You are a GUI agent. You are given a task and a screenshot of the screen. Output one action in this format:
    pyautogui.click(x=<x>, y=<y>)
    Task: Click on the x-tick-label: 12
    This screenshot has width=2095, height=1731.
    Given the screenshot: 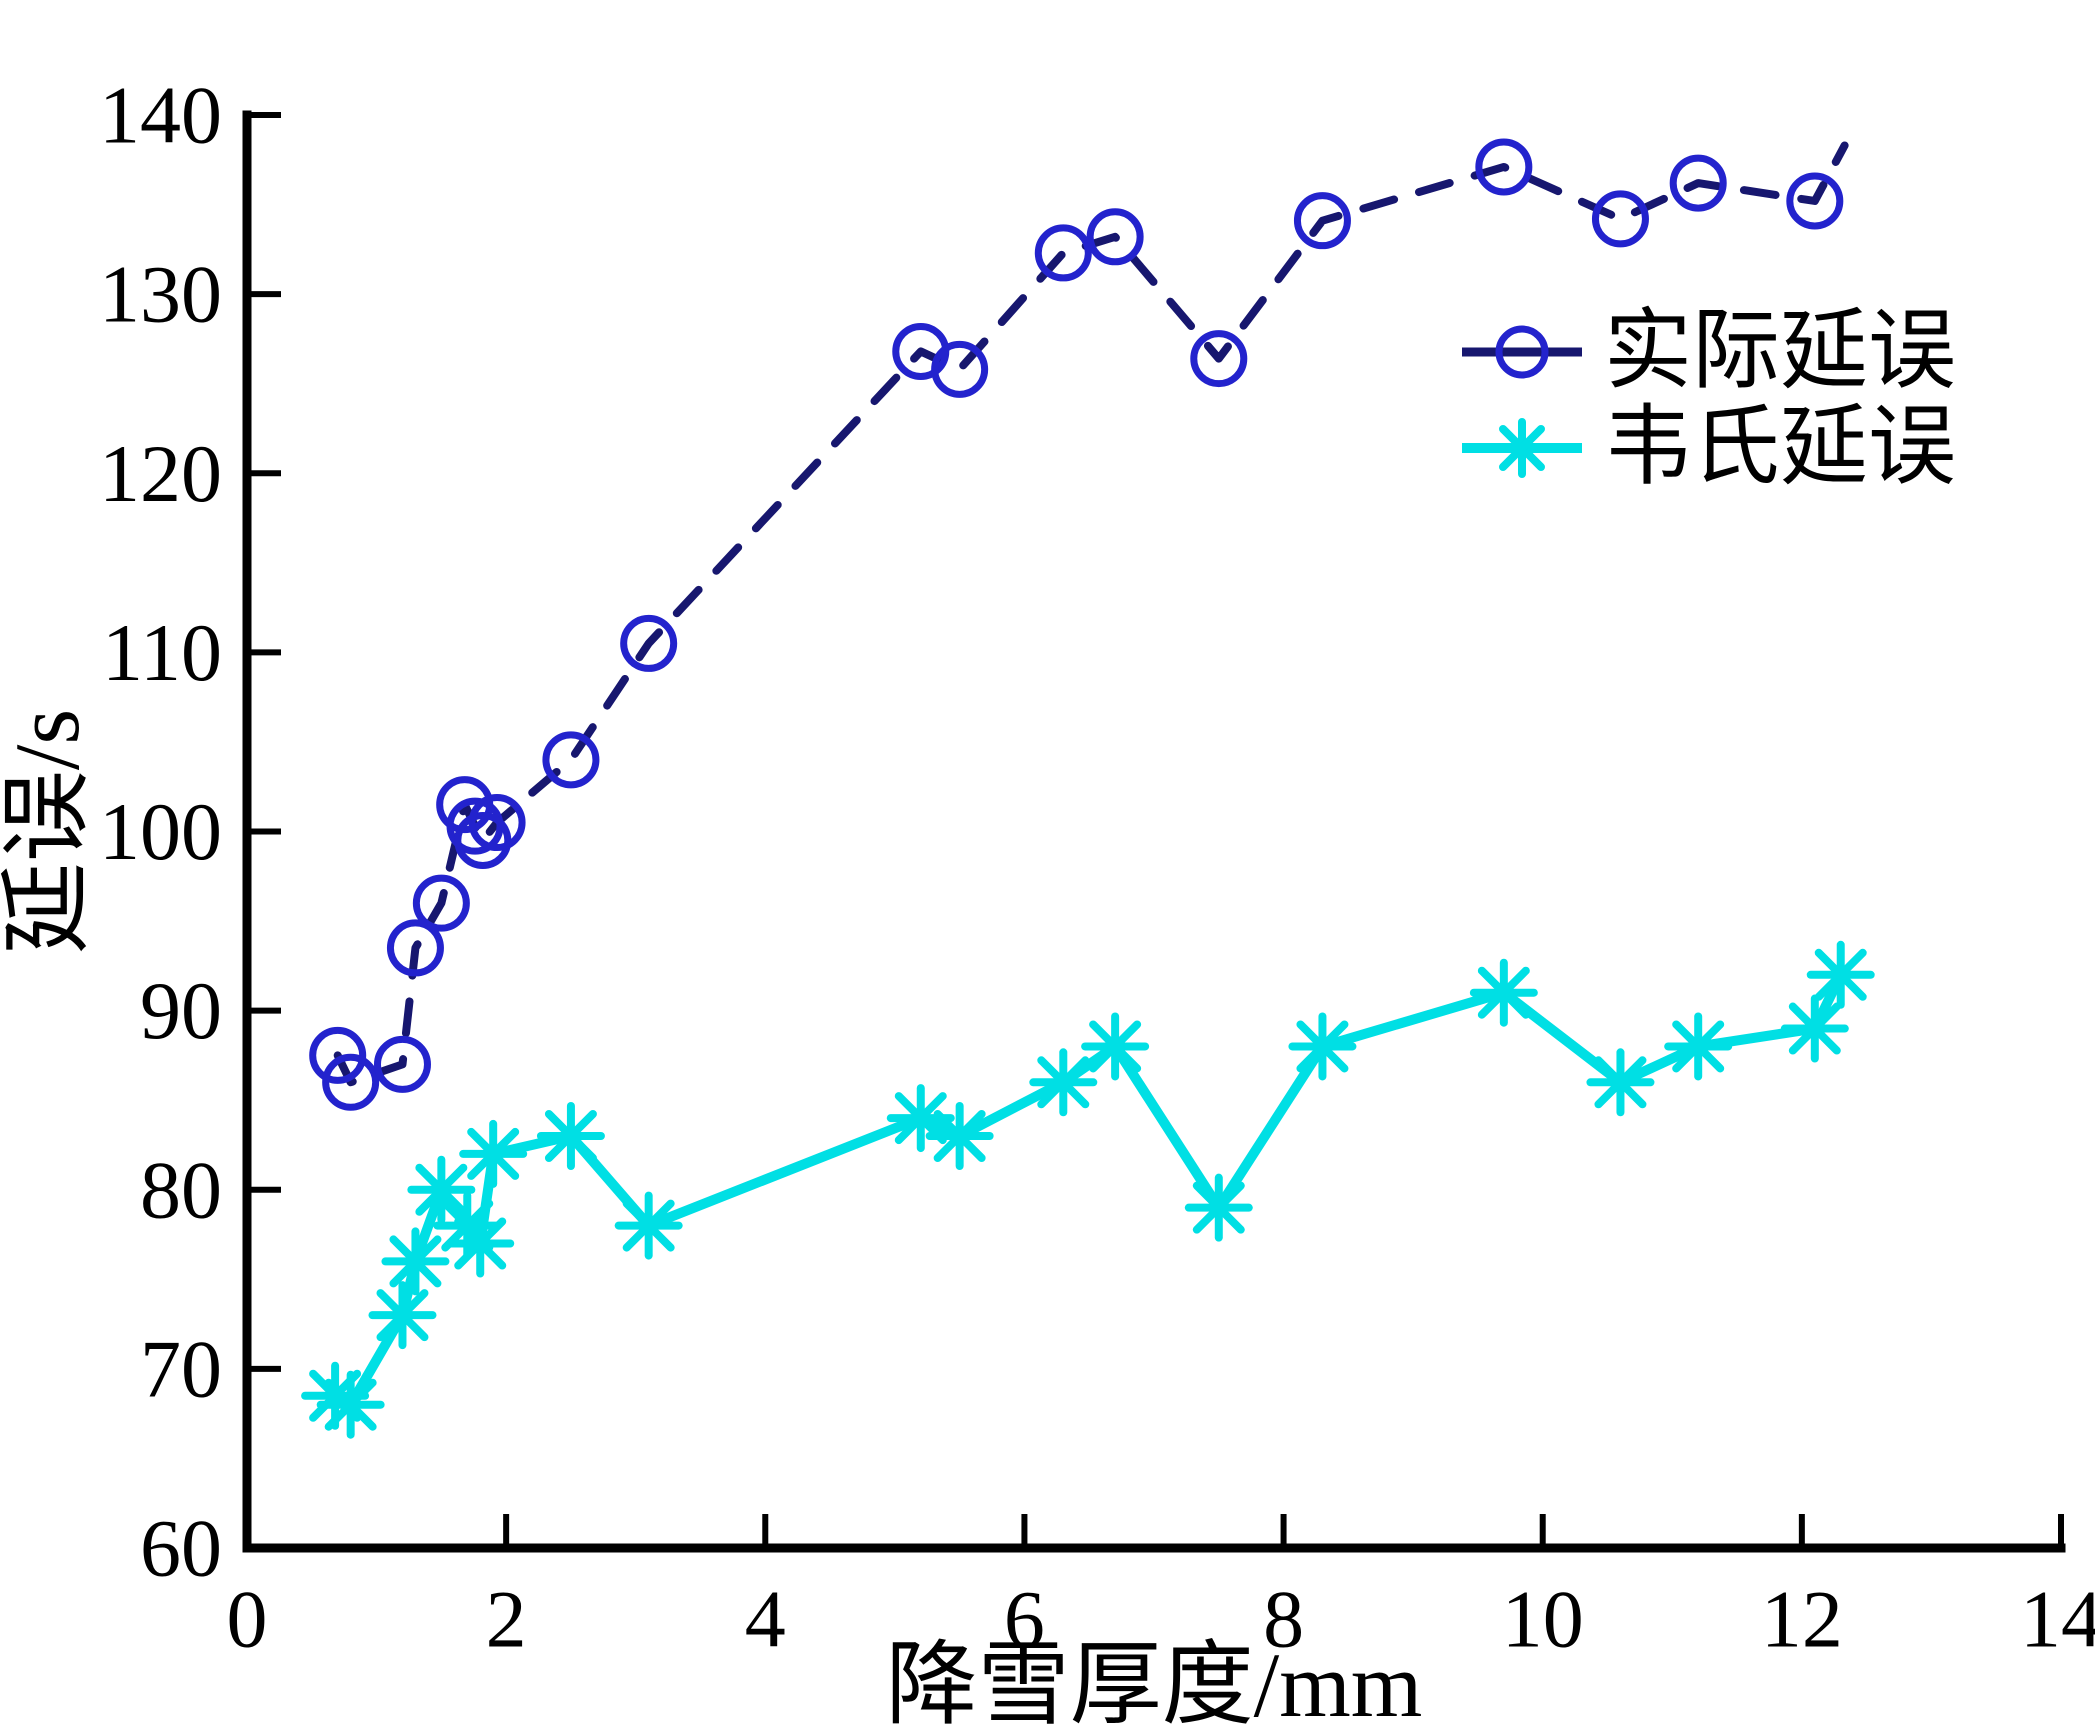 What is the action you would take?
    pyautogui.click(x=1802, y=1618)
    